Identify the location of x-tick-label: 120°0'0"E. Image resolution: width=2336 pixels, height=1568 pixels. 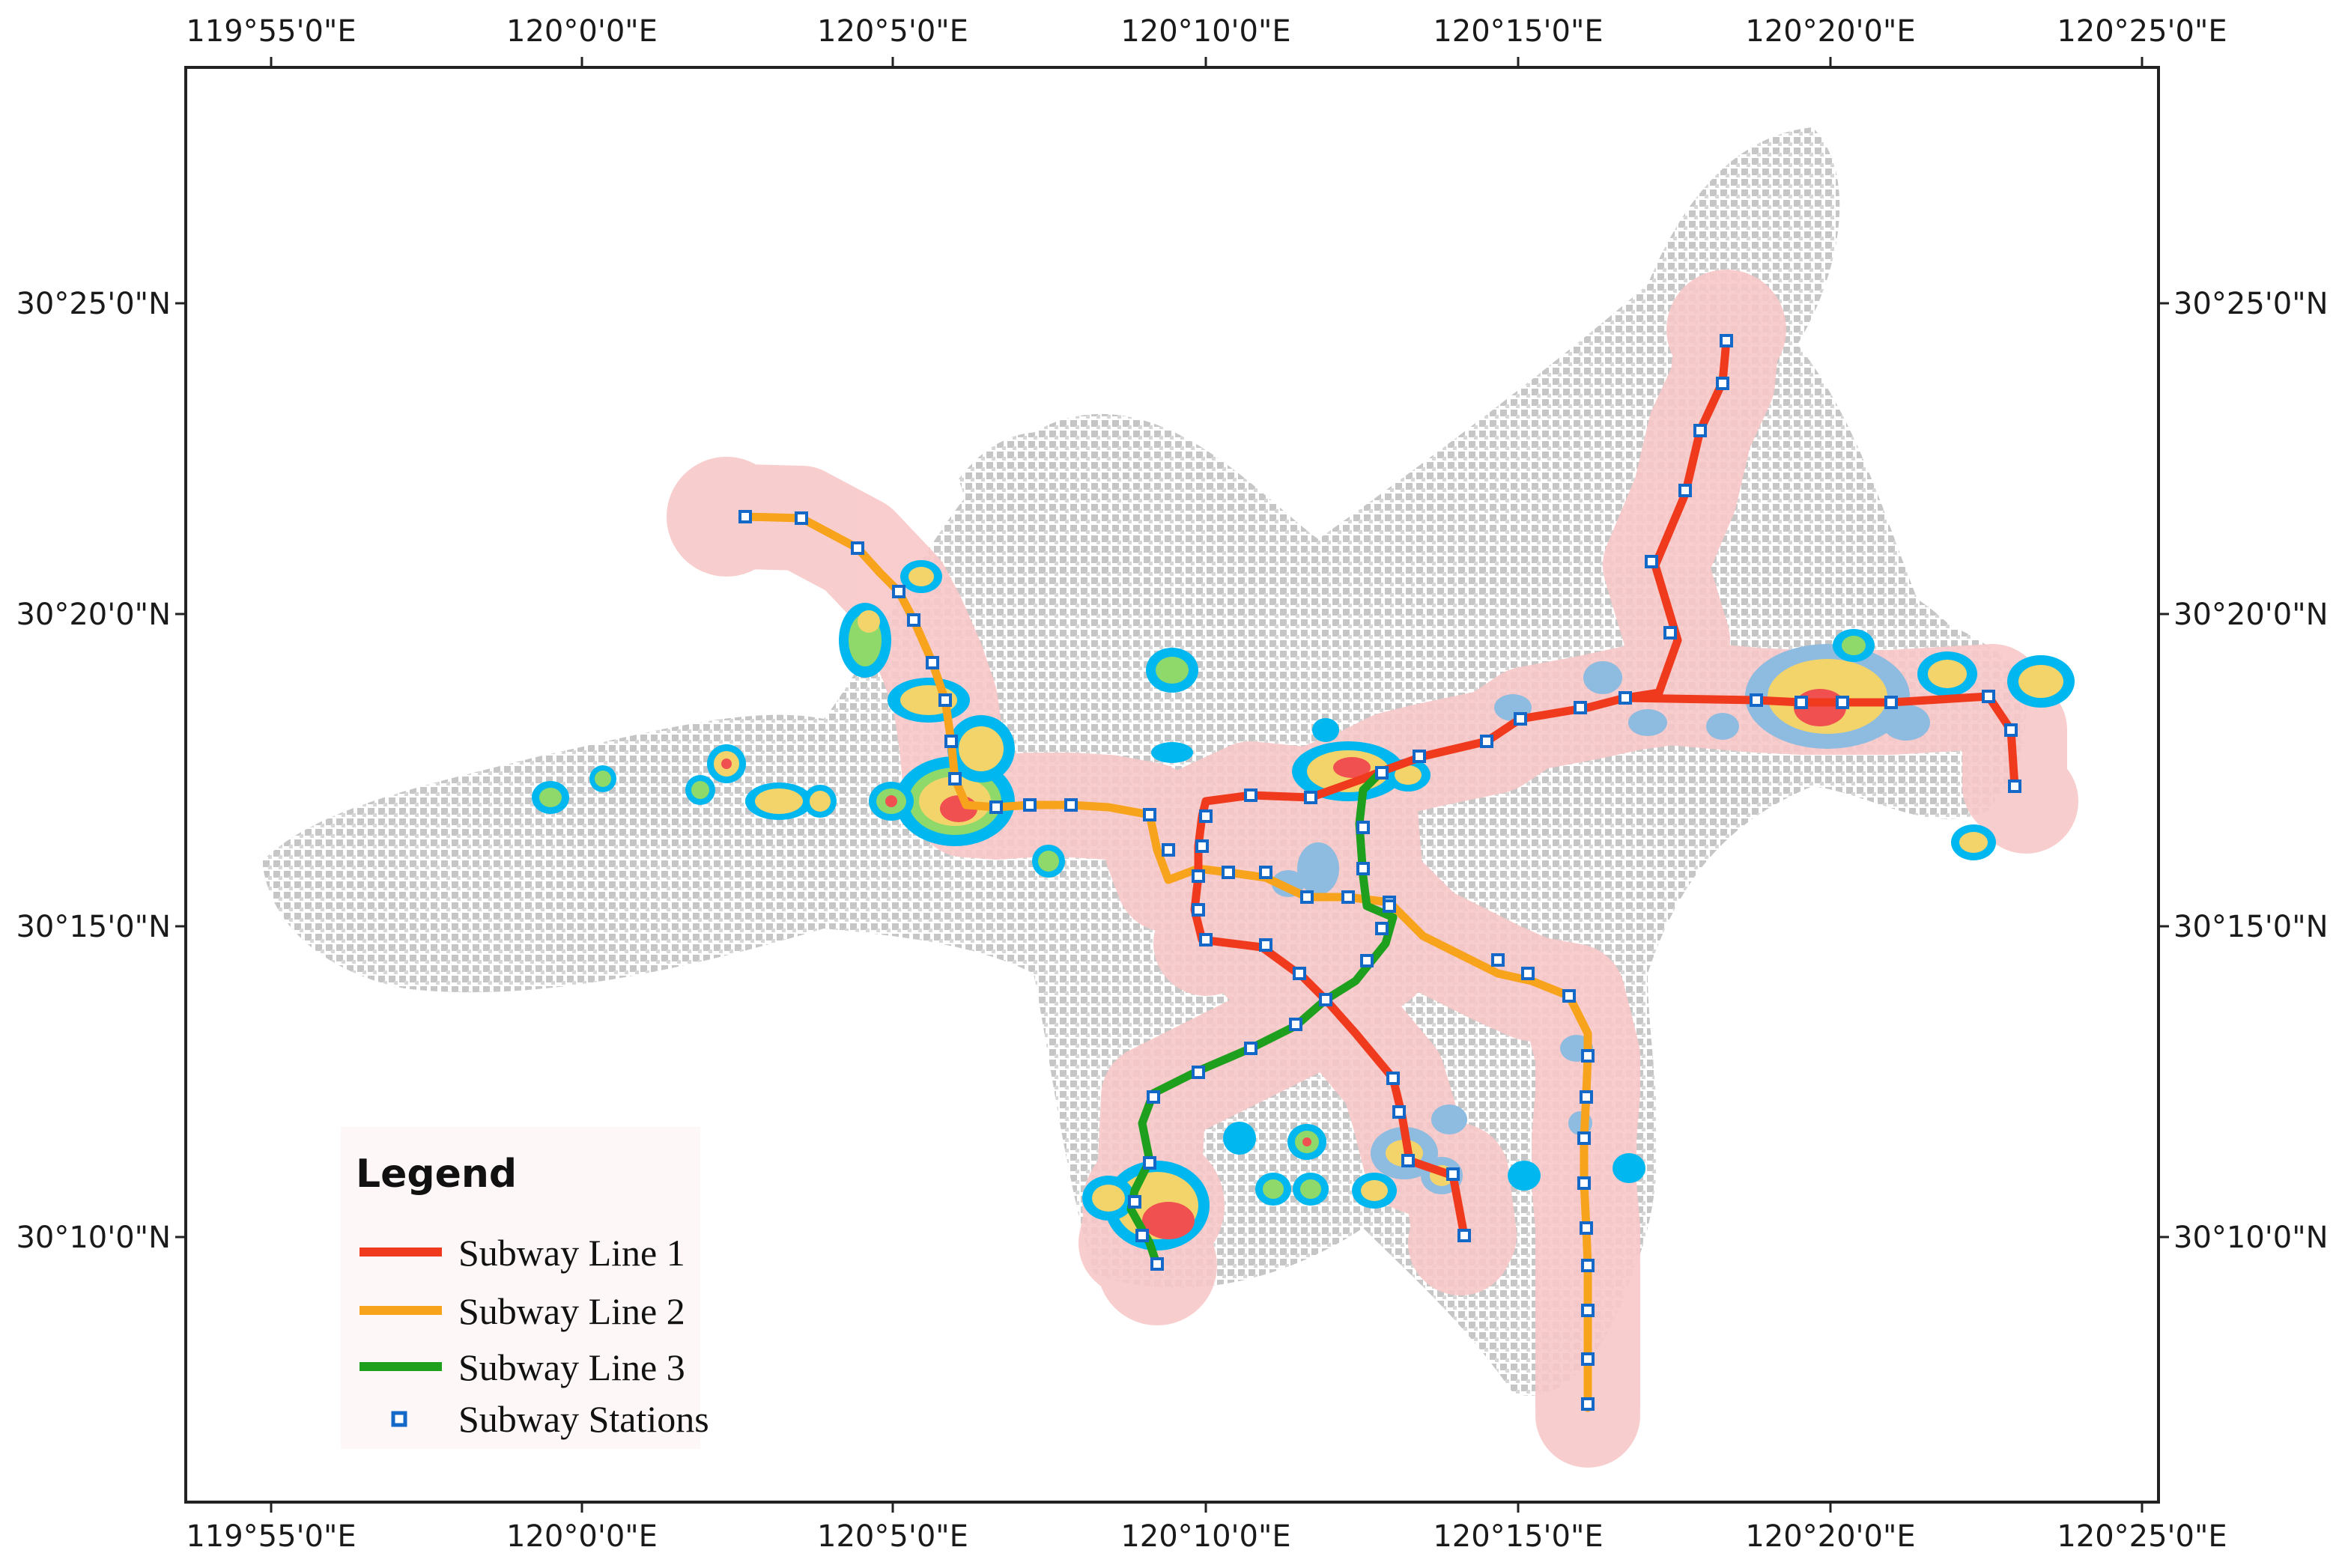
(582, 1536).